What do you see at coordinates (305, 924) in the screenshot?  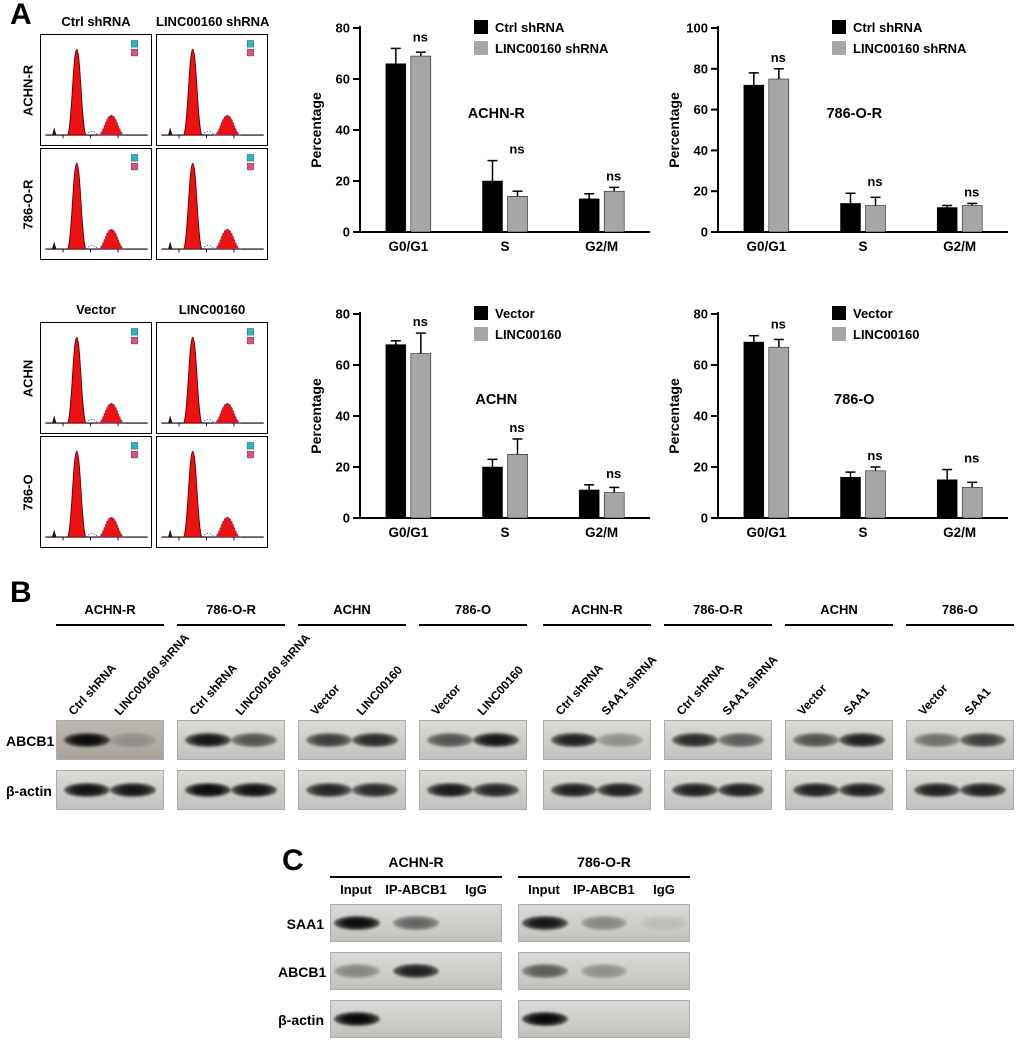 I see `coip-row-label-saa1: SAA1` at bounding box center [305, 924].